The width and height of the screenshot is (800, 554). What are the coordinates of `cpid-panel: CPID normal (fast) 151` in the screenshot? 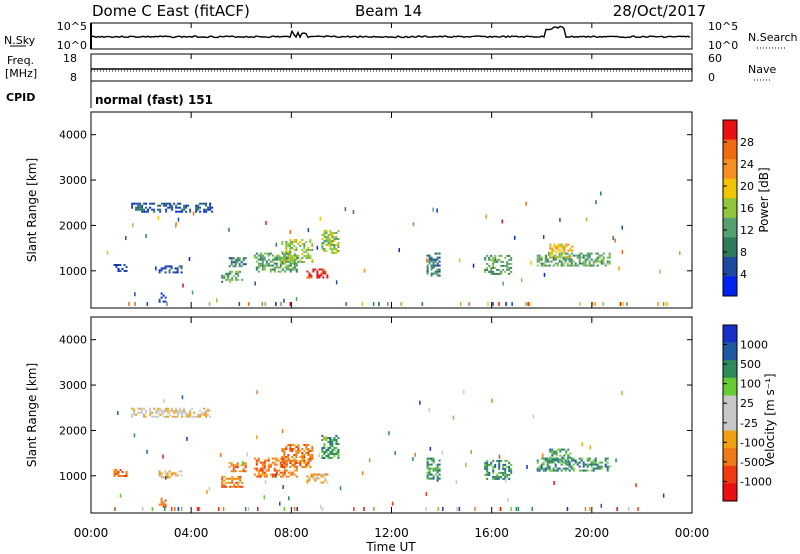 It's located at (109, 94).